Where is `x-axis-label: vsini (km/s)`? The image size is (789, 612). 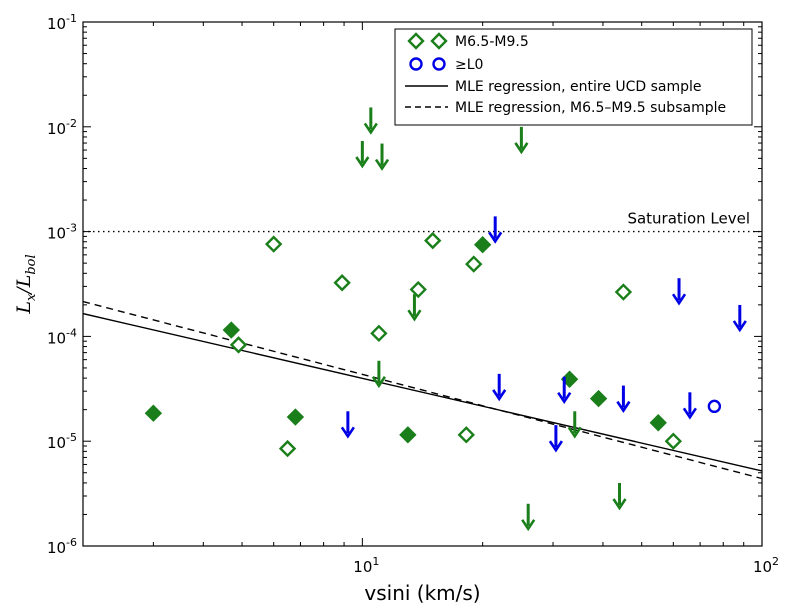 x-axis-label: vsini (km/s) is located at coordinates (422, 593).